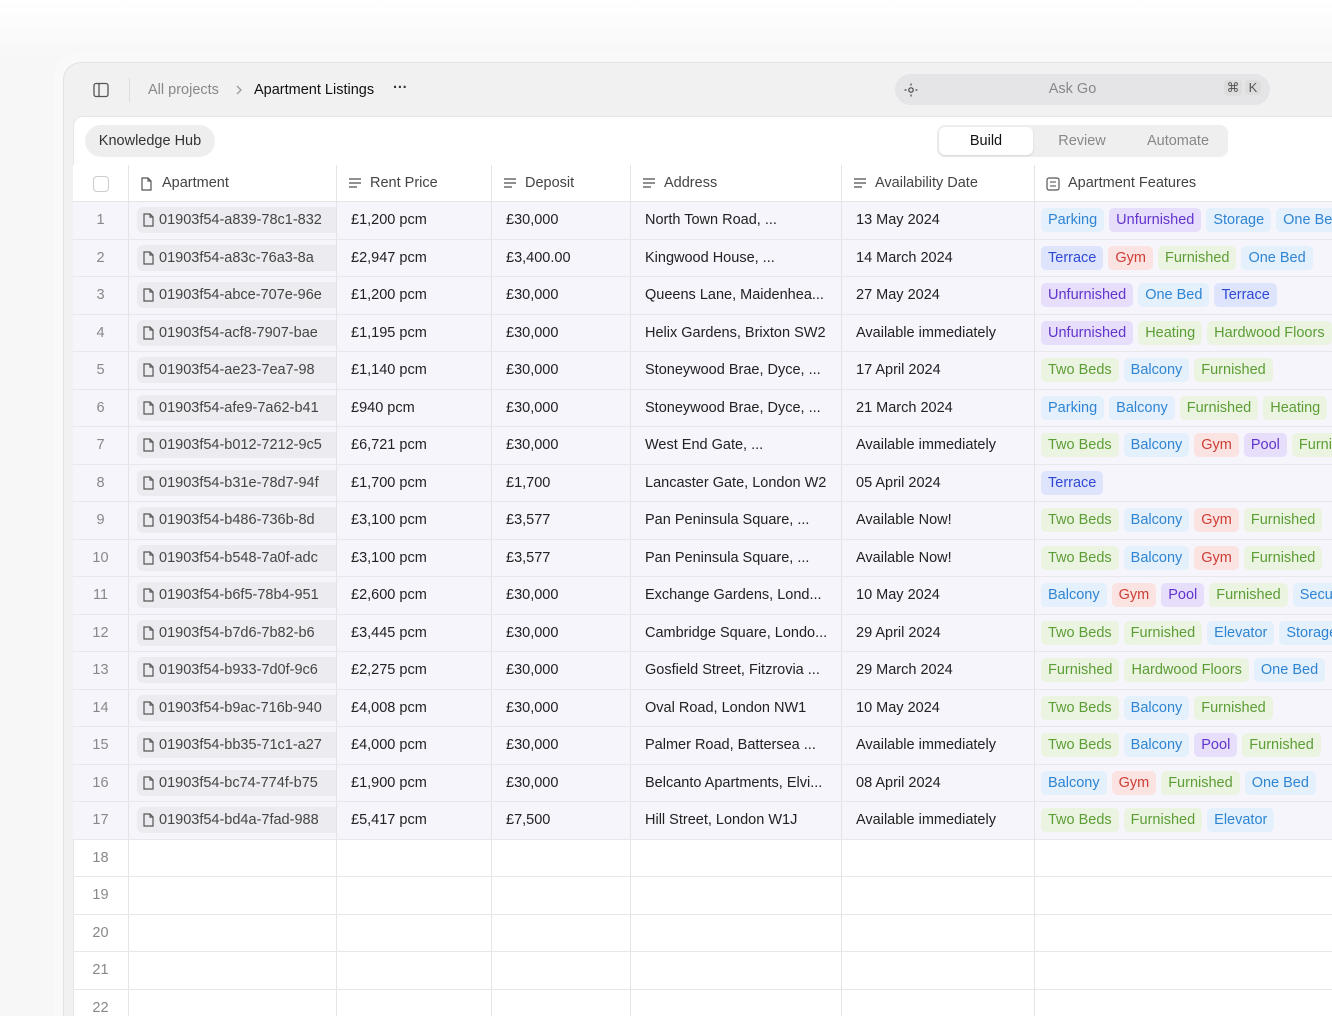 The height and width of the screenshot is (1016, 1332). What do you see at coordinates (236, 295) in the screenshot?
I see `record-link: 01903f54-abce-707e-96e` at bounding box center [236, 295].